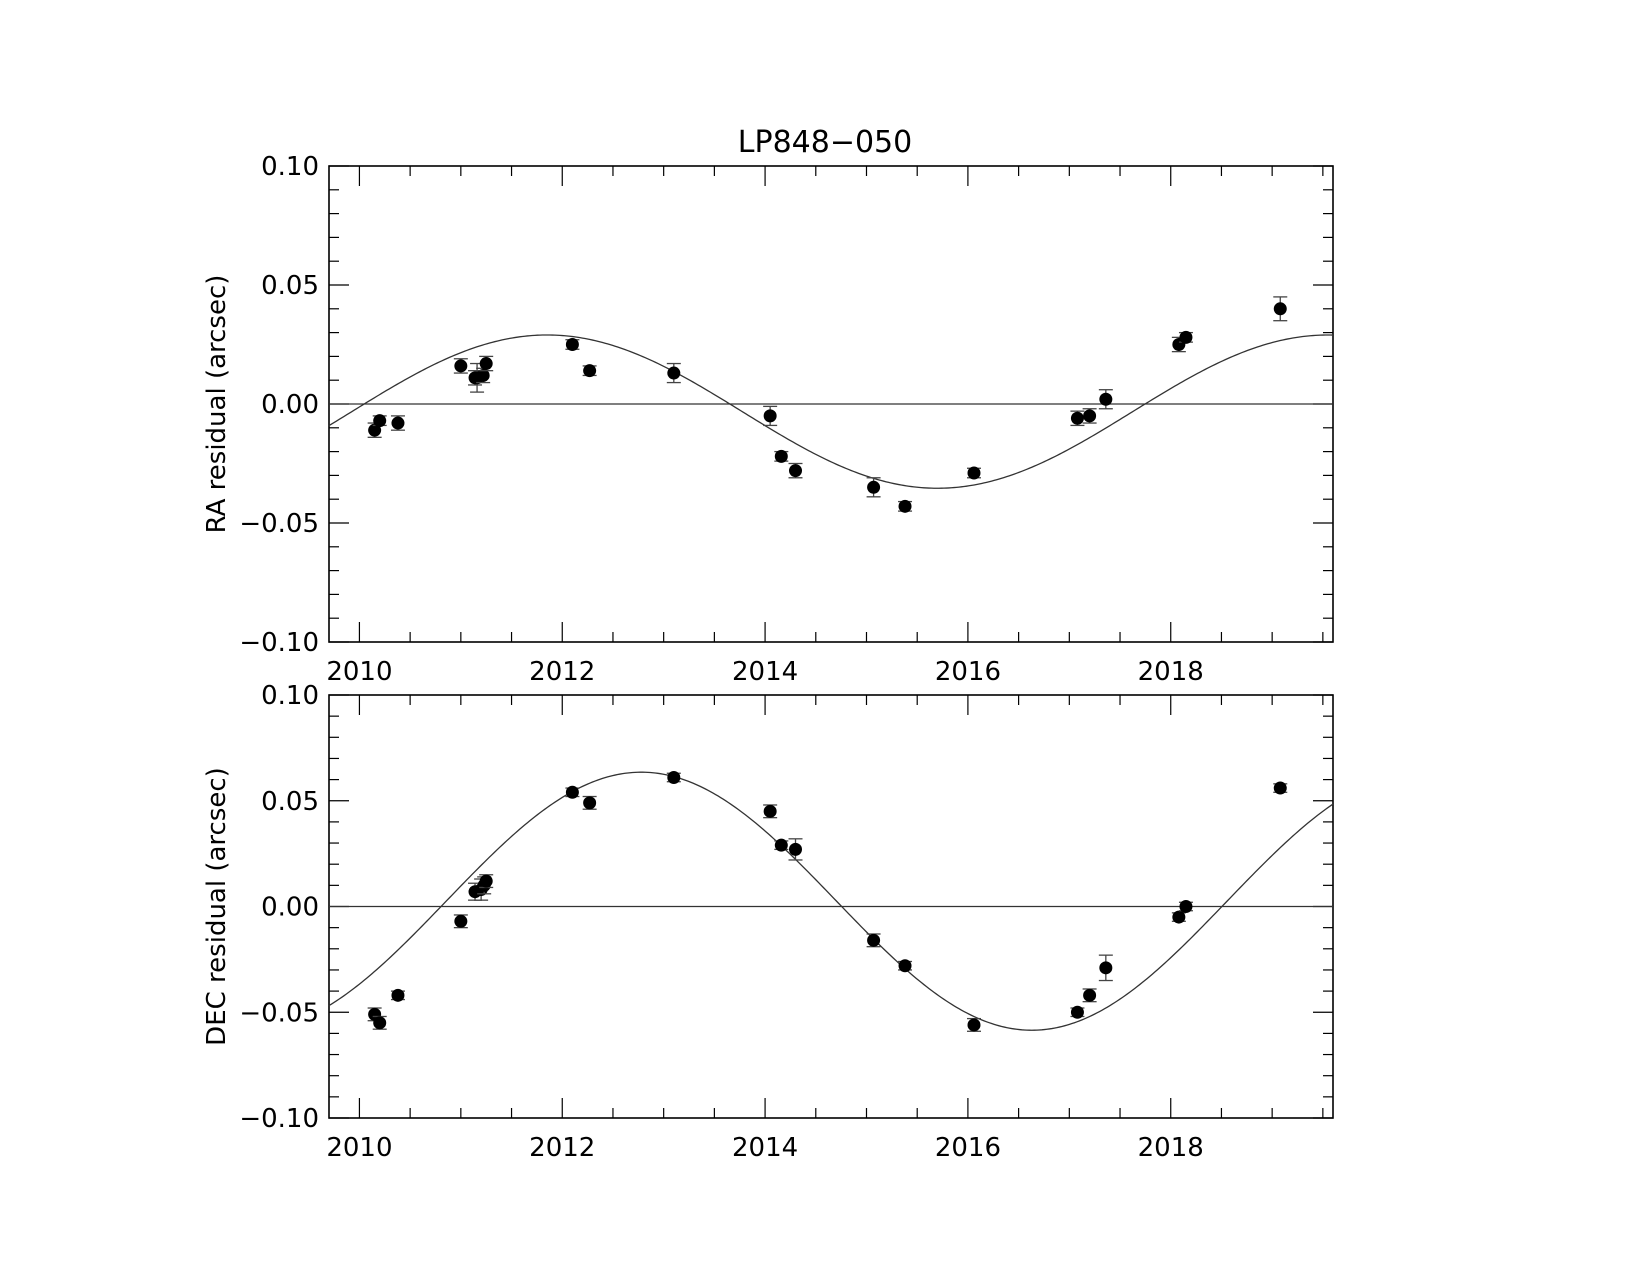  Describe the element at coordinates (217, 404) in the screenshot. I see `y-axis-label: RA residual (arcsec)` at that location.